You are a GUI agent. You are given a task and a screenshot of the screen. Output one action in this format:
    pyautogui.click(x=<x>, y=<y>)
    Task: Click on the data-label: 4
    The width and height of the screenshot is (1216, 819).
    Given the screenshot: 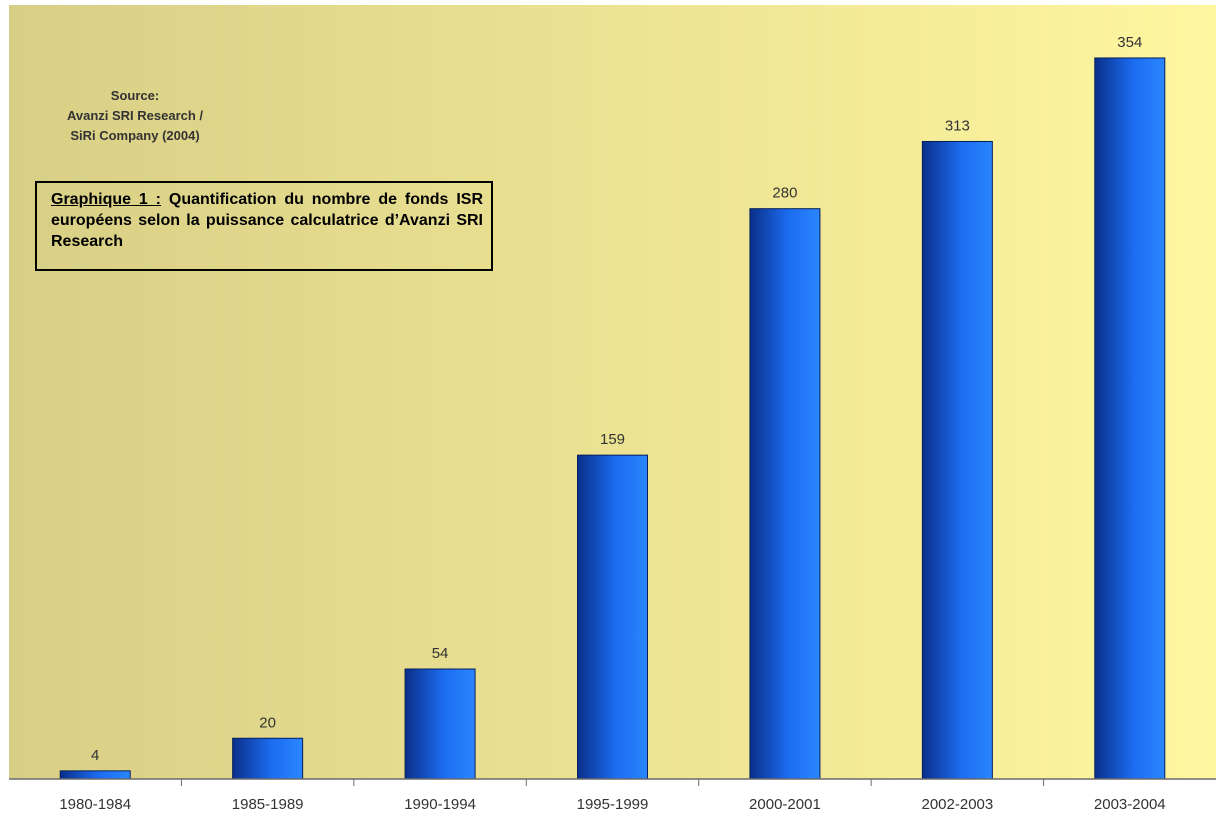 What is the action you would take?
    pyautogui.click(x=95, y=755)
    